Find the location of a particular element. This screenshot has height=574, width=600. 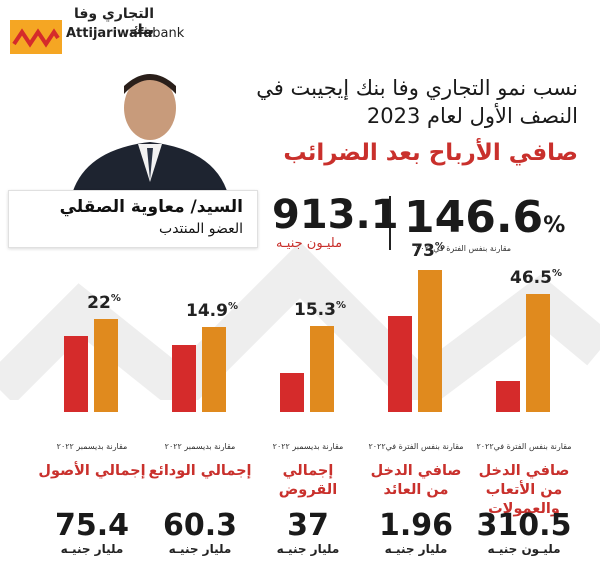

logo-latin-text: Attijariwafabank is located at coordinates (125, 33).